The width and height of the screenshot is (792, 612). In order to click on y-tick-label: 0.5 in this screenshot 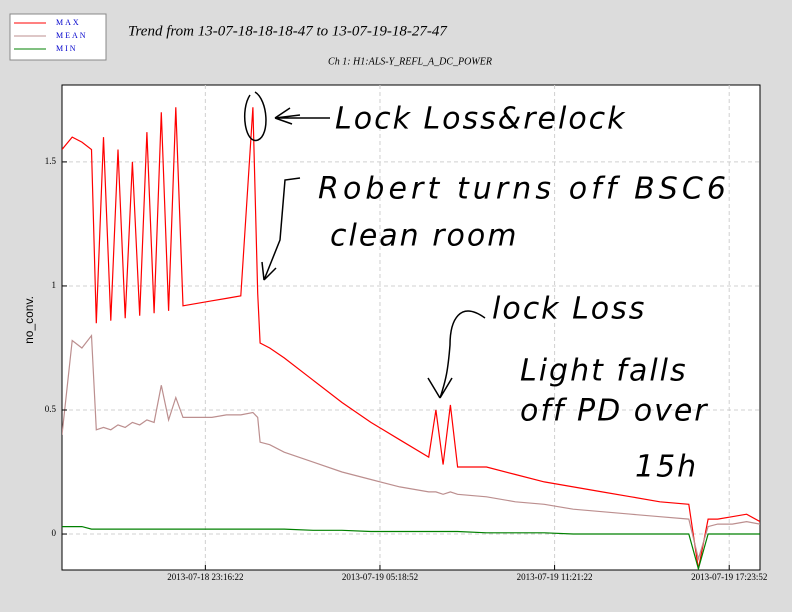, I will do `click(51, 409)`.